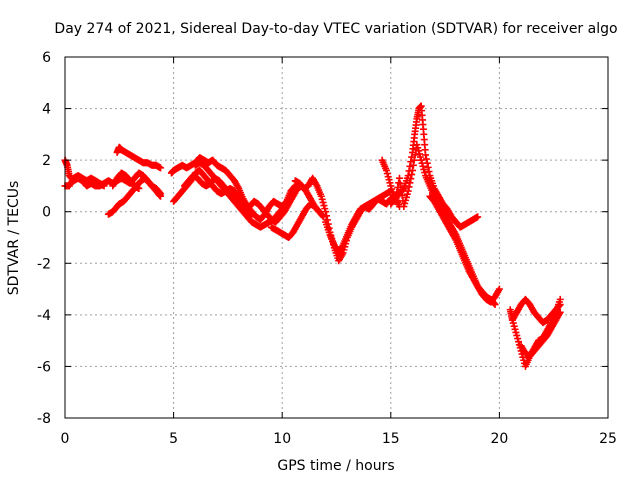 This screenshot has height=480, width=640. I want to click on series-track-c, so click(134, 196).